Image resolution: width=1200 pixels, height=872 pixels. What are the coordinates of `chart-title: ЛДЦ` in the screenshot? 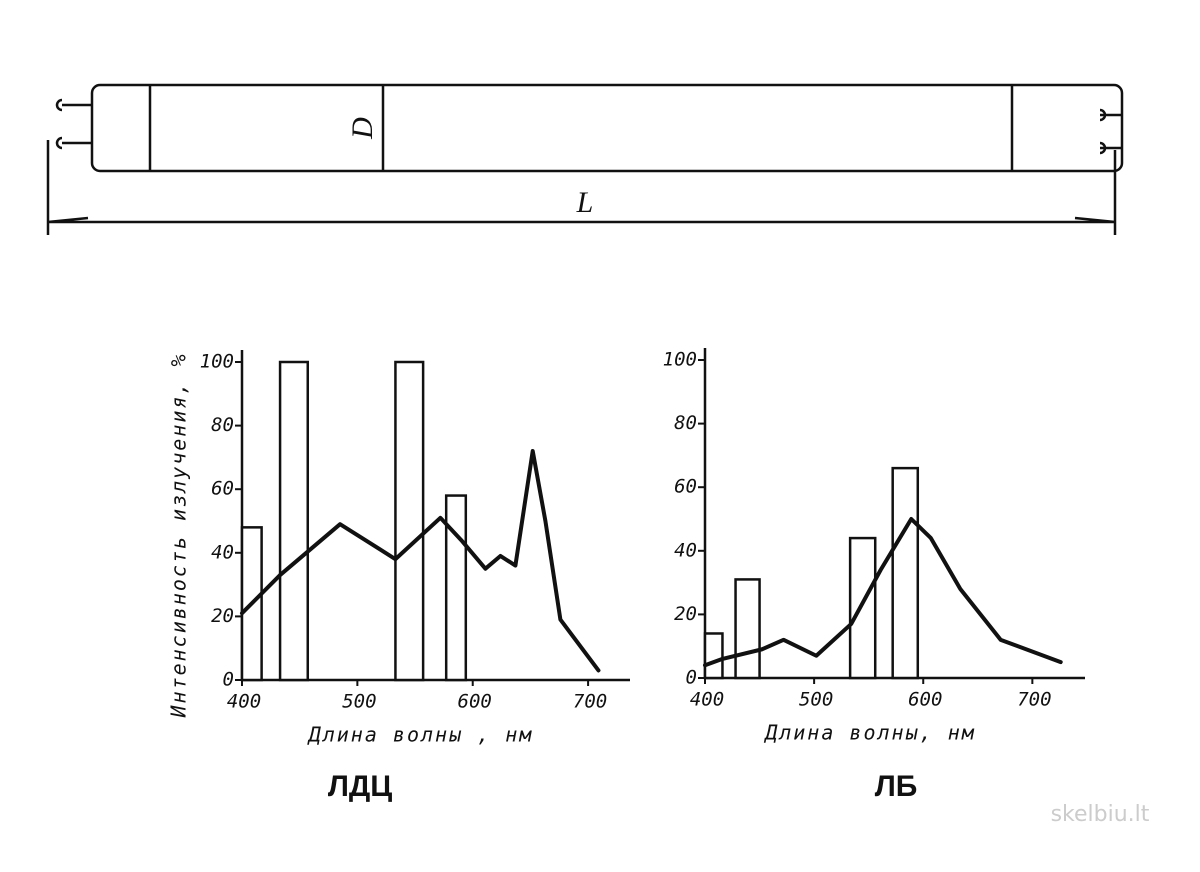 It's located at (360, 786).